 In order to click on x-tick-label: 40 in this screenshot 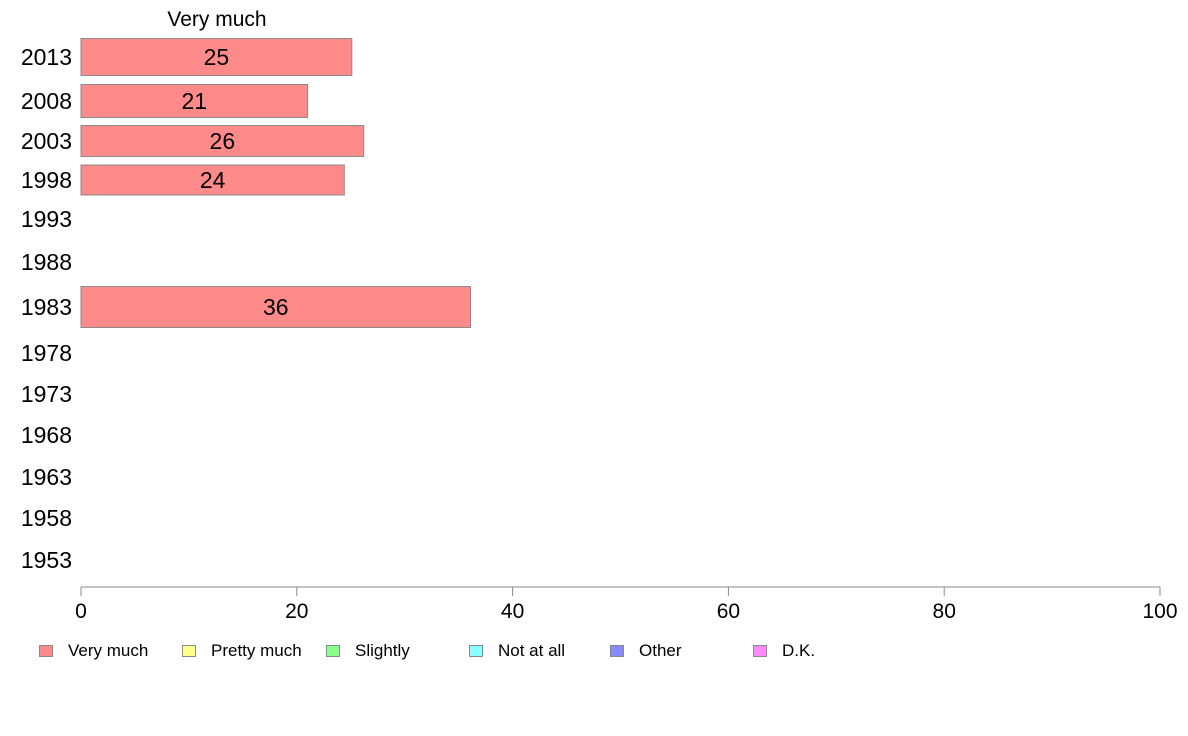, I will do `click(512, 611)`.